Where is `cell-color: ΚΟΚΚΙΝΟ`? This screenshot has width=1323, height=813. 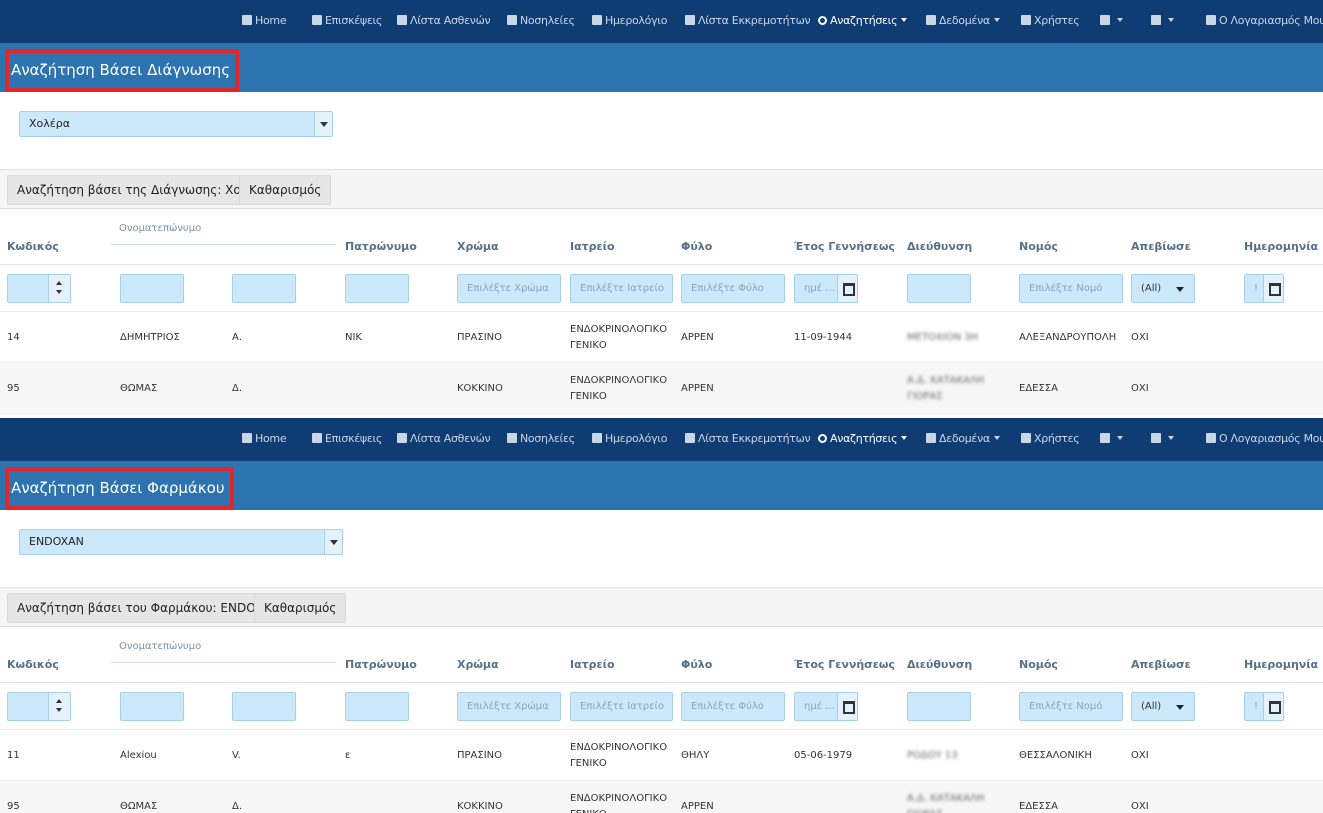 cell-color: ΚΟΚΚΙΝΟ is located at coordinates (480, 806).